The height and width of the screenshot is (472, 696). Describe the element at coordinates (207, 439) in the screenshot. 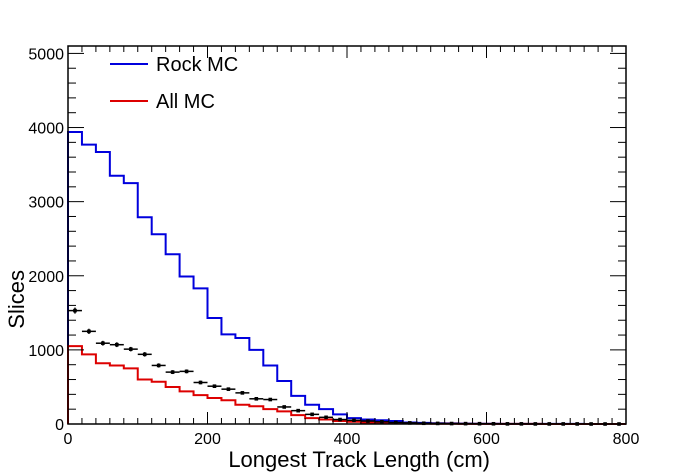

I see `x-tick-label: 200` at that location.